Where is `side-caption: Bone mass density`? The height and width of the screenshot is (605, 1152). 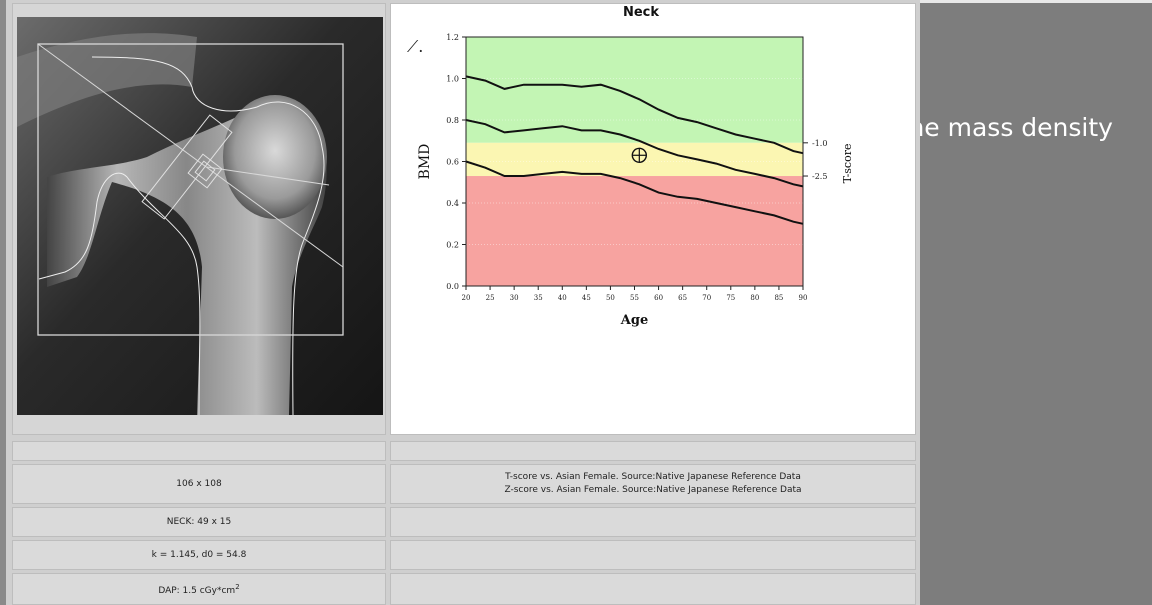 side-caption: Bone mass density is located at coordinates (1016, 127).